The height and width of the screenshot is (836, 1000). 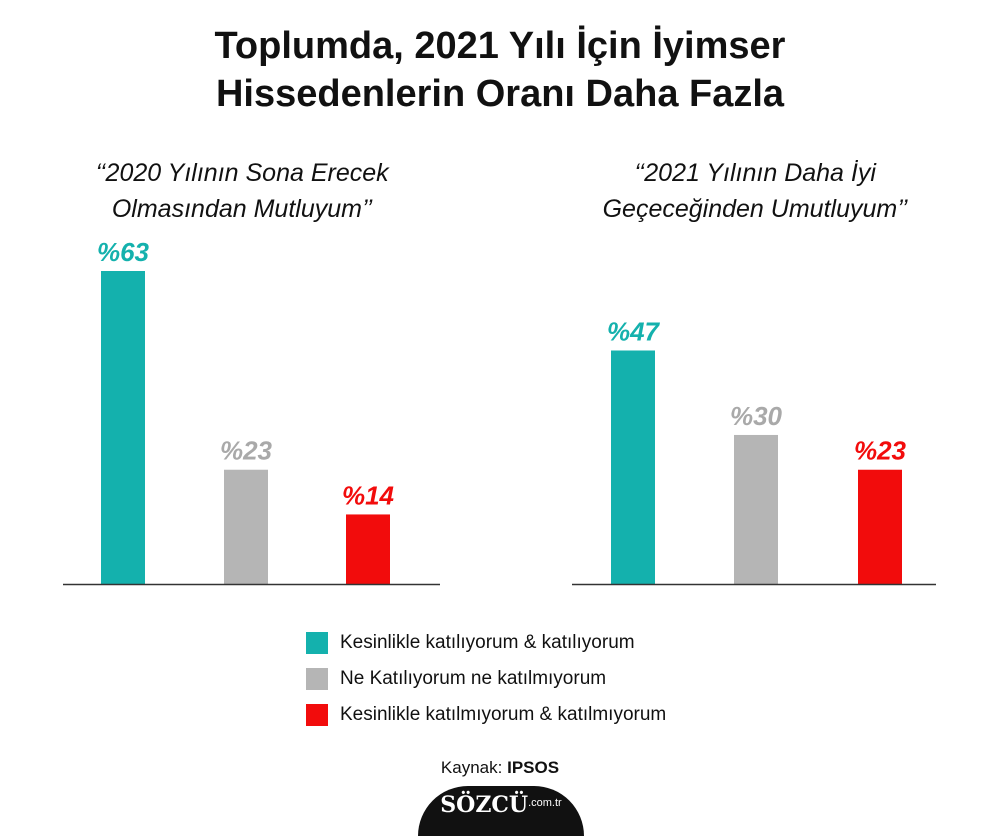 What do you see at coordinates (500, 94) in the screenshot?
I see `title-line-2: Hissedenlerin Oranı Daha Fazla` at bounding box center [500, 94].